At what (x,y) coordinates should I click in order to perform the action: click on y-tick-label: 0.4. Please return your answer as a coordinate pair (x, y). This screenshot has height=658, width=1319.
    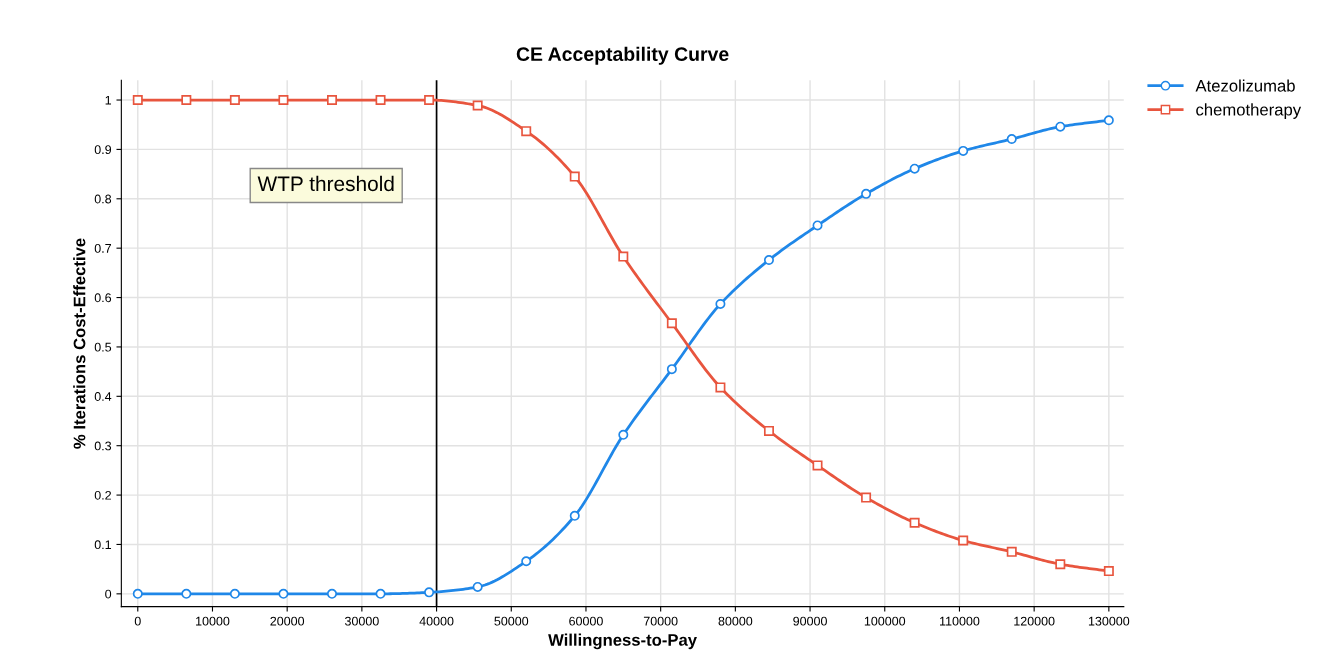
    Looking at the image, I should click on (103, 396).